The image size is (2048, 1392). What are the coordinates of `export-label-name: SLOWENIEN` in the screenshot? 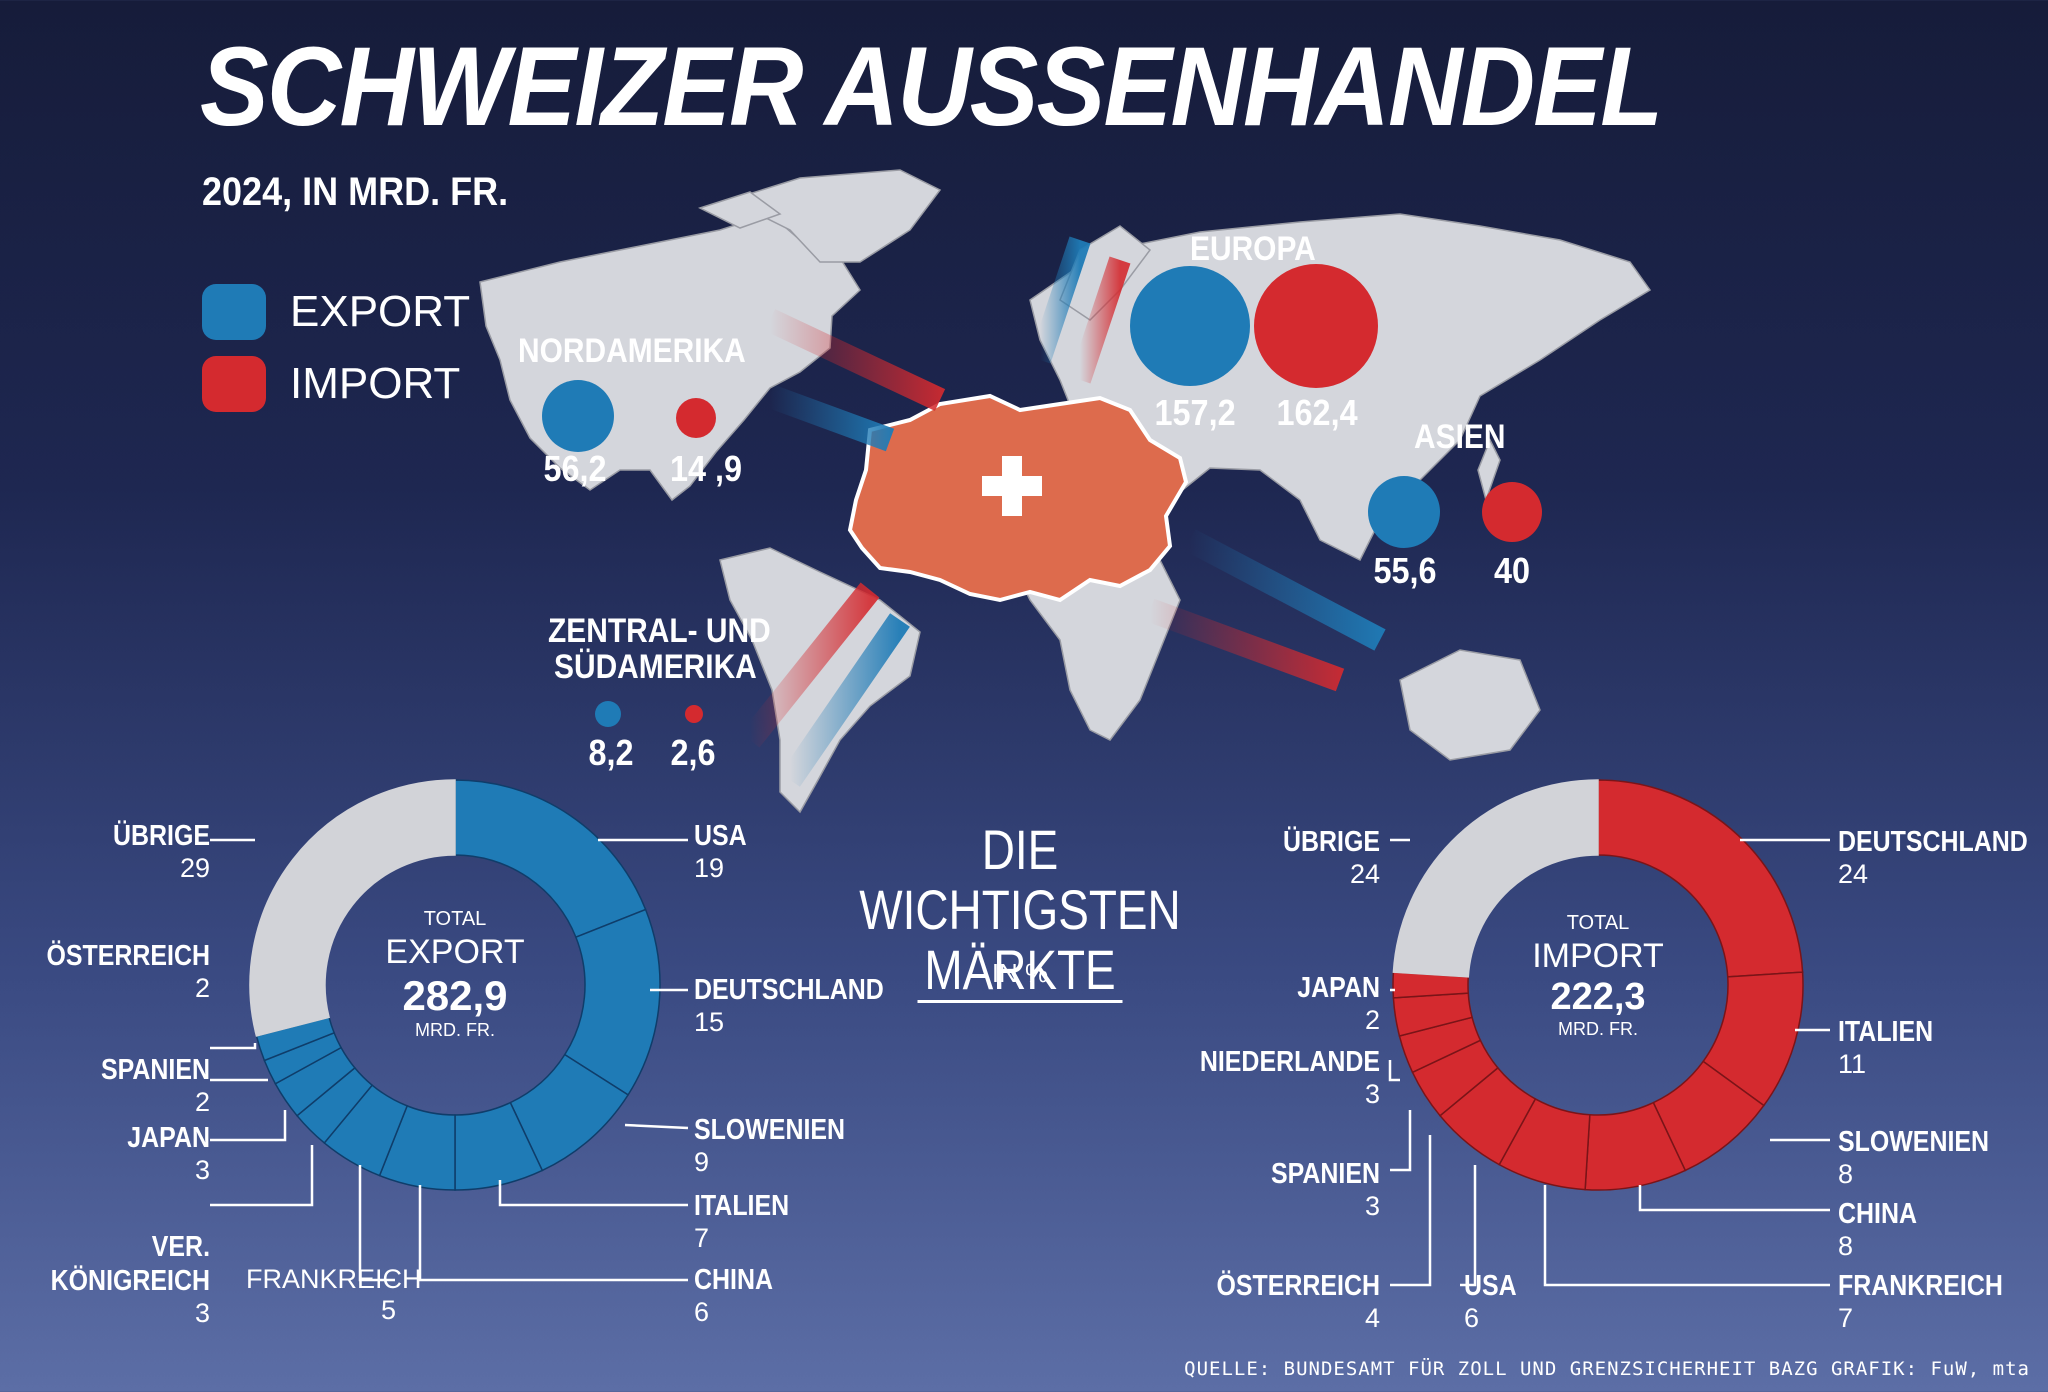 It's located at (770, 1130).